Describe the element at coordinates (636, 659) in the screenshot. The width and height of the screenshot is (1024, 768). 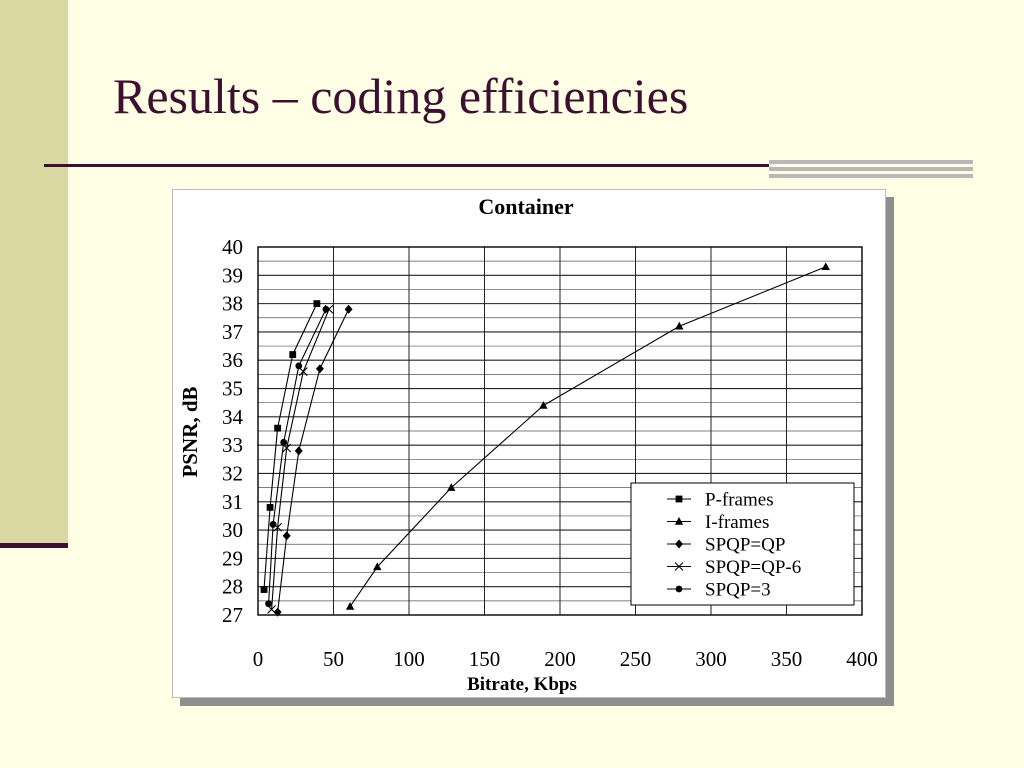
I see `x-tick-label: 250` at that location.